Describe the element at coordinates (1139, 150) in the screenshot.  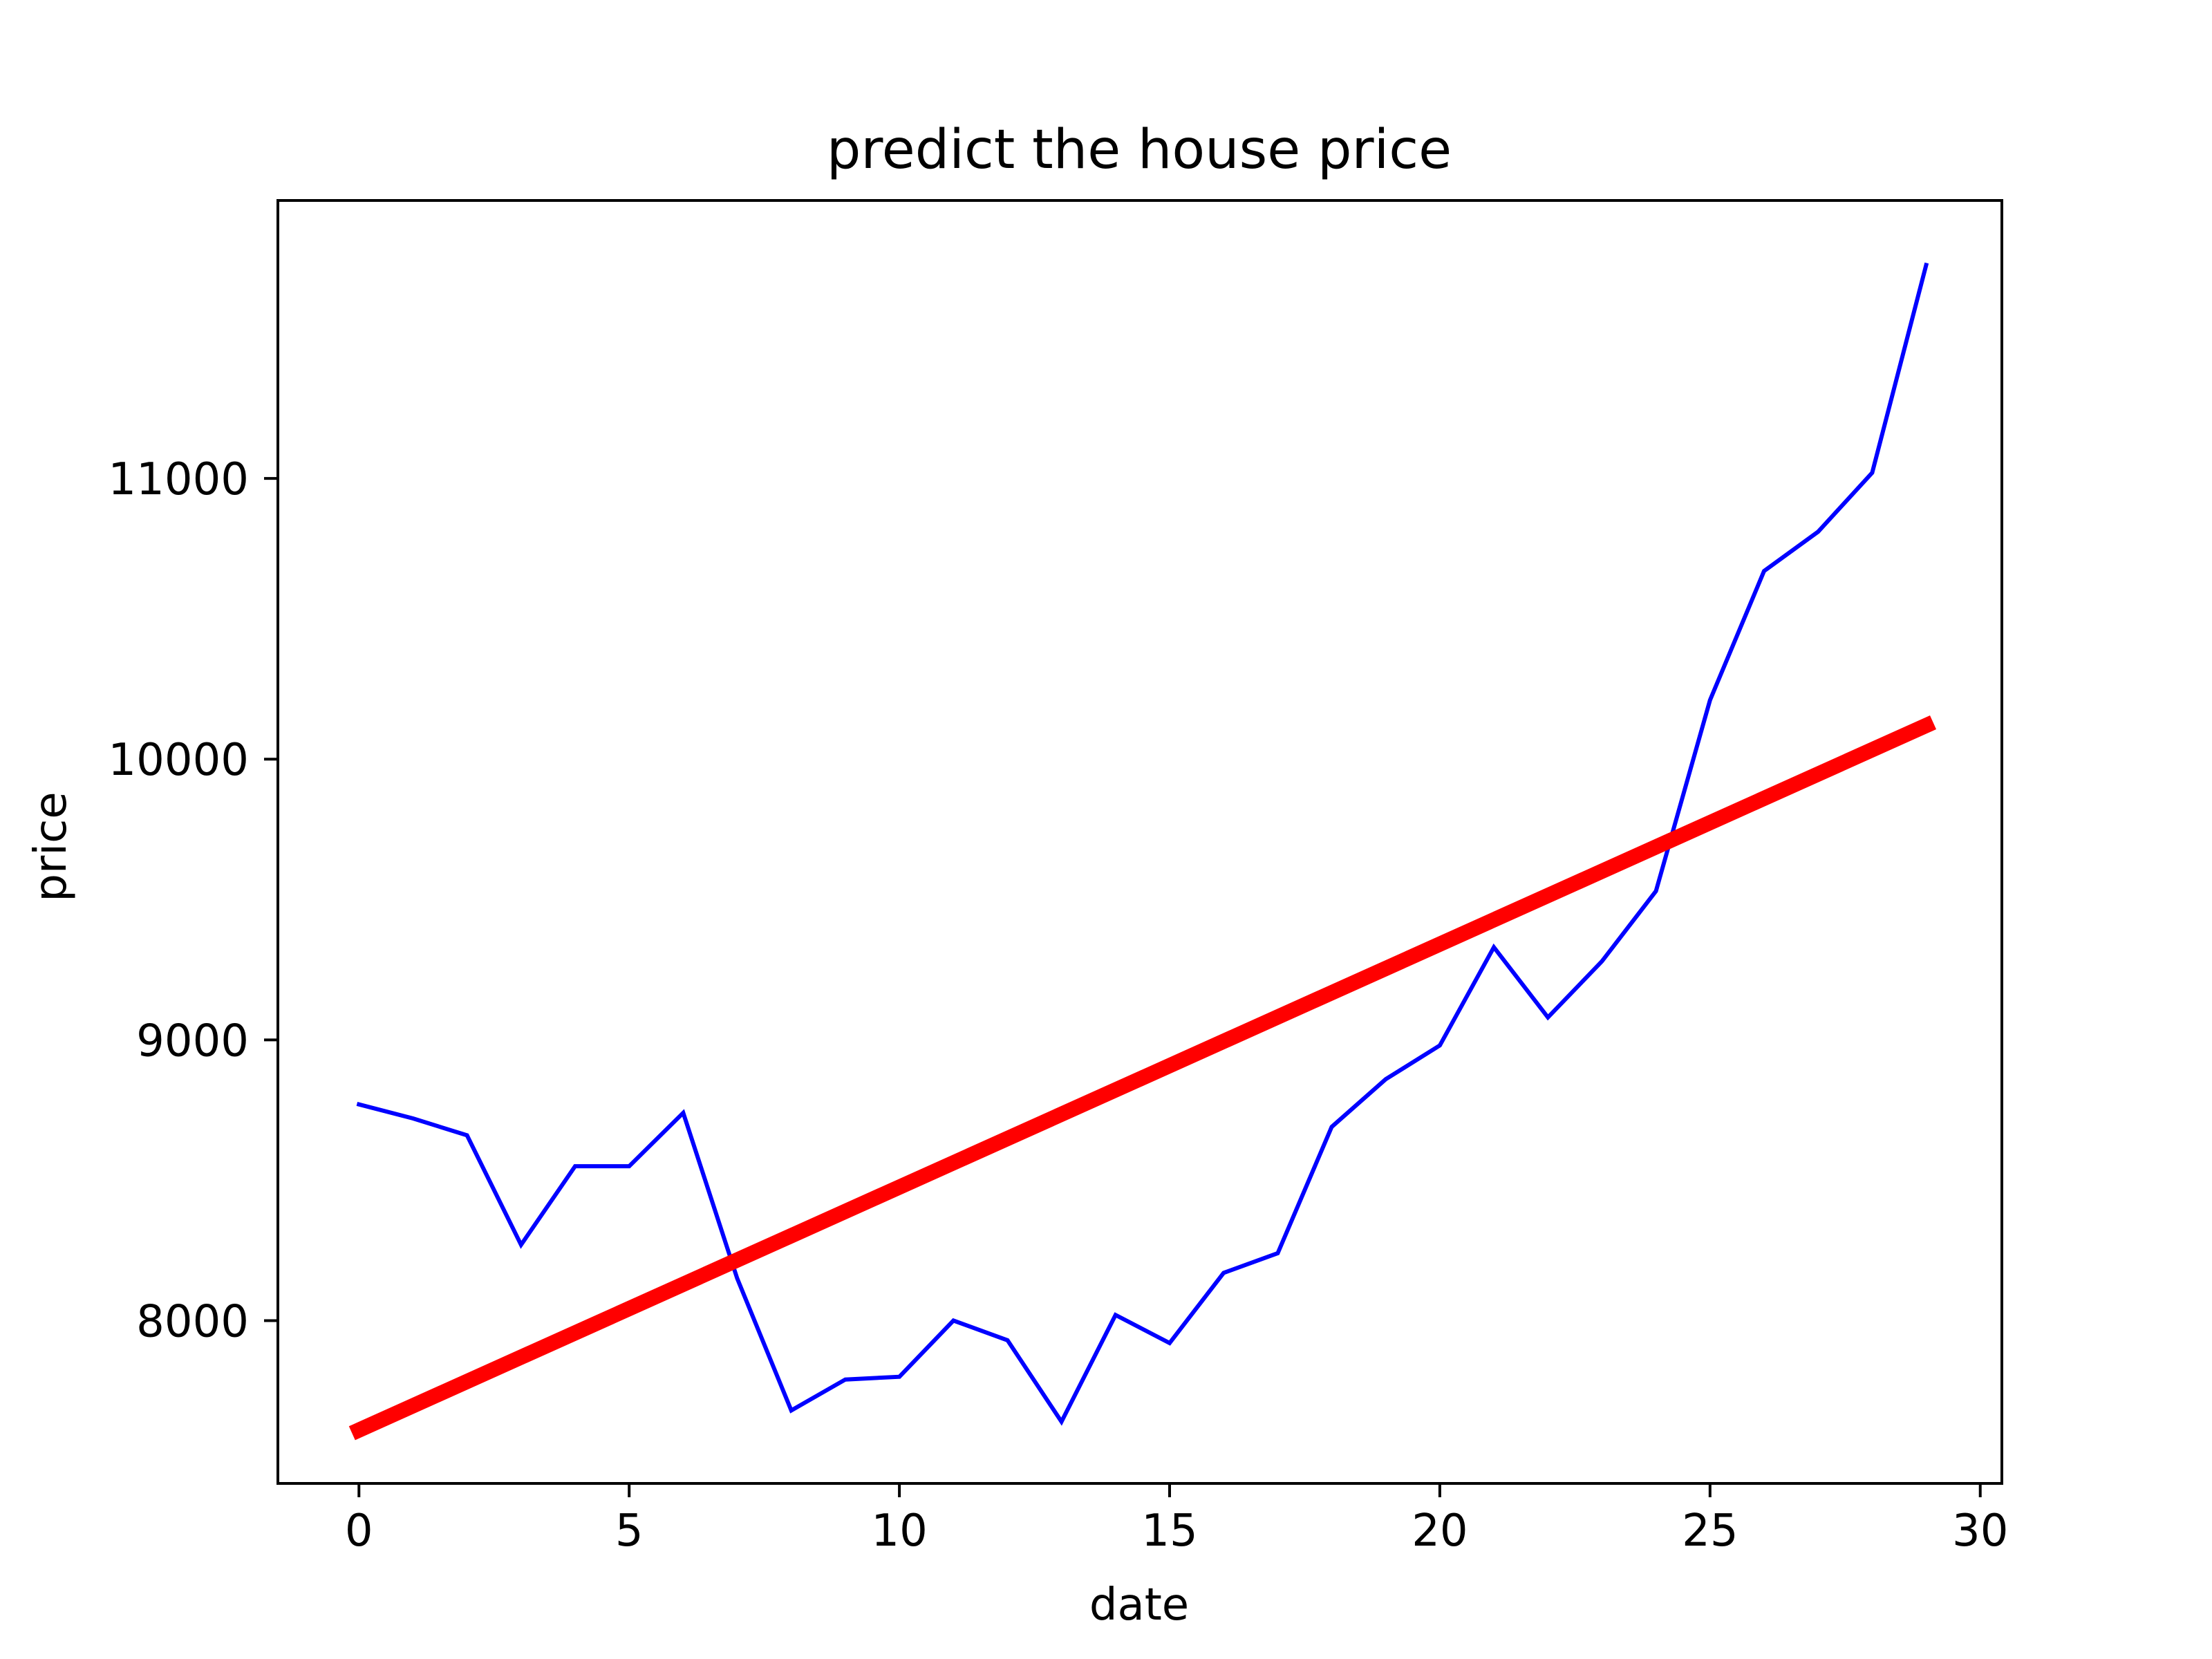
I see `chart-title: predict the house price` at that location.